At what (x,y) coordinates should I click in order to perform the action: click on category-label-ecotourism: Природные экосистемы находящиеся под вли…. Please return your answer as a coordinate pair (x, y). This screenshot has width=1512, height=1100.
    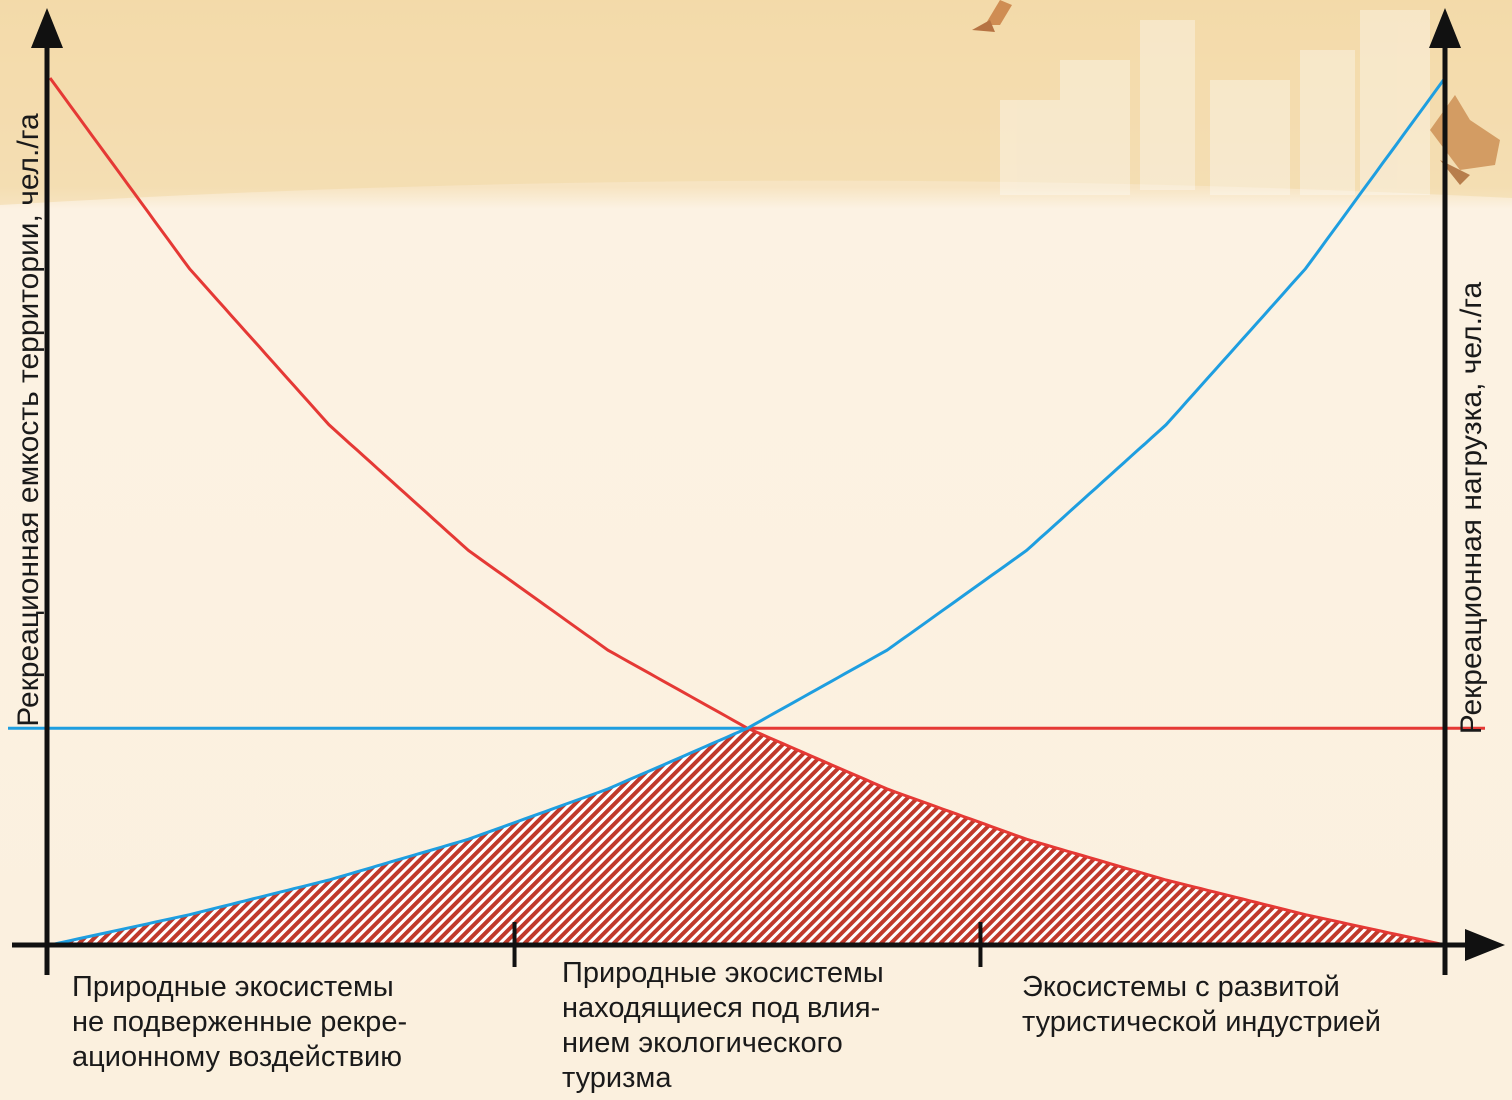
    Looking at the image, I should click on (723, 1025).